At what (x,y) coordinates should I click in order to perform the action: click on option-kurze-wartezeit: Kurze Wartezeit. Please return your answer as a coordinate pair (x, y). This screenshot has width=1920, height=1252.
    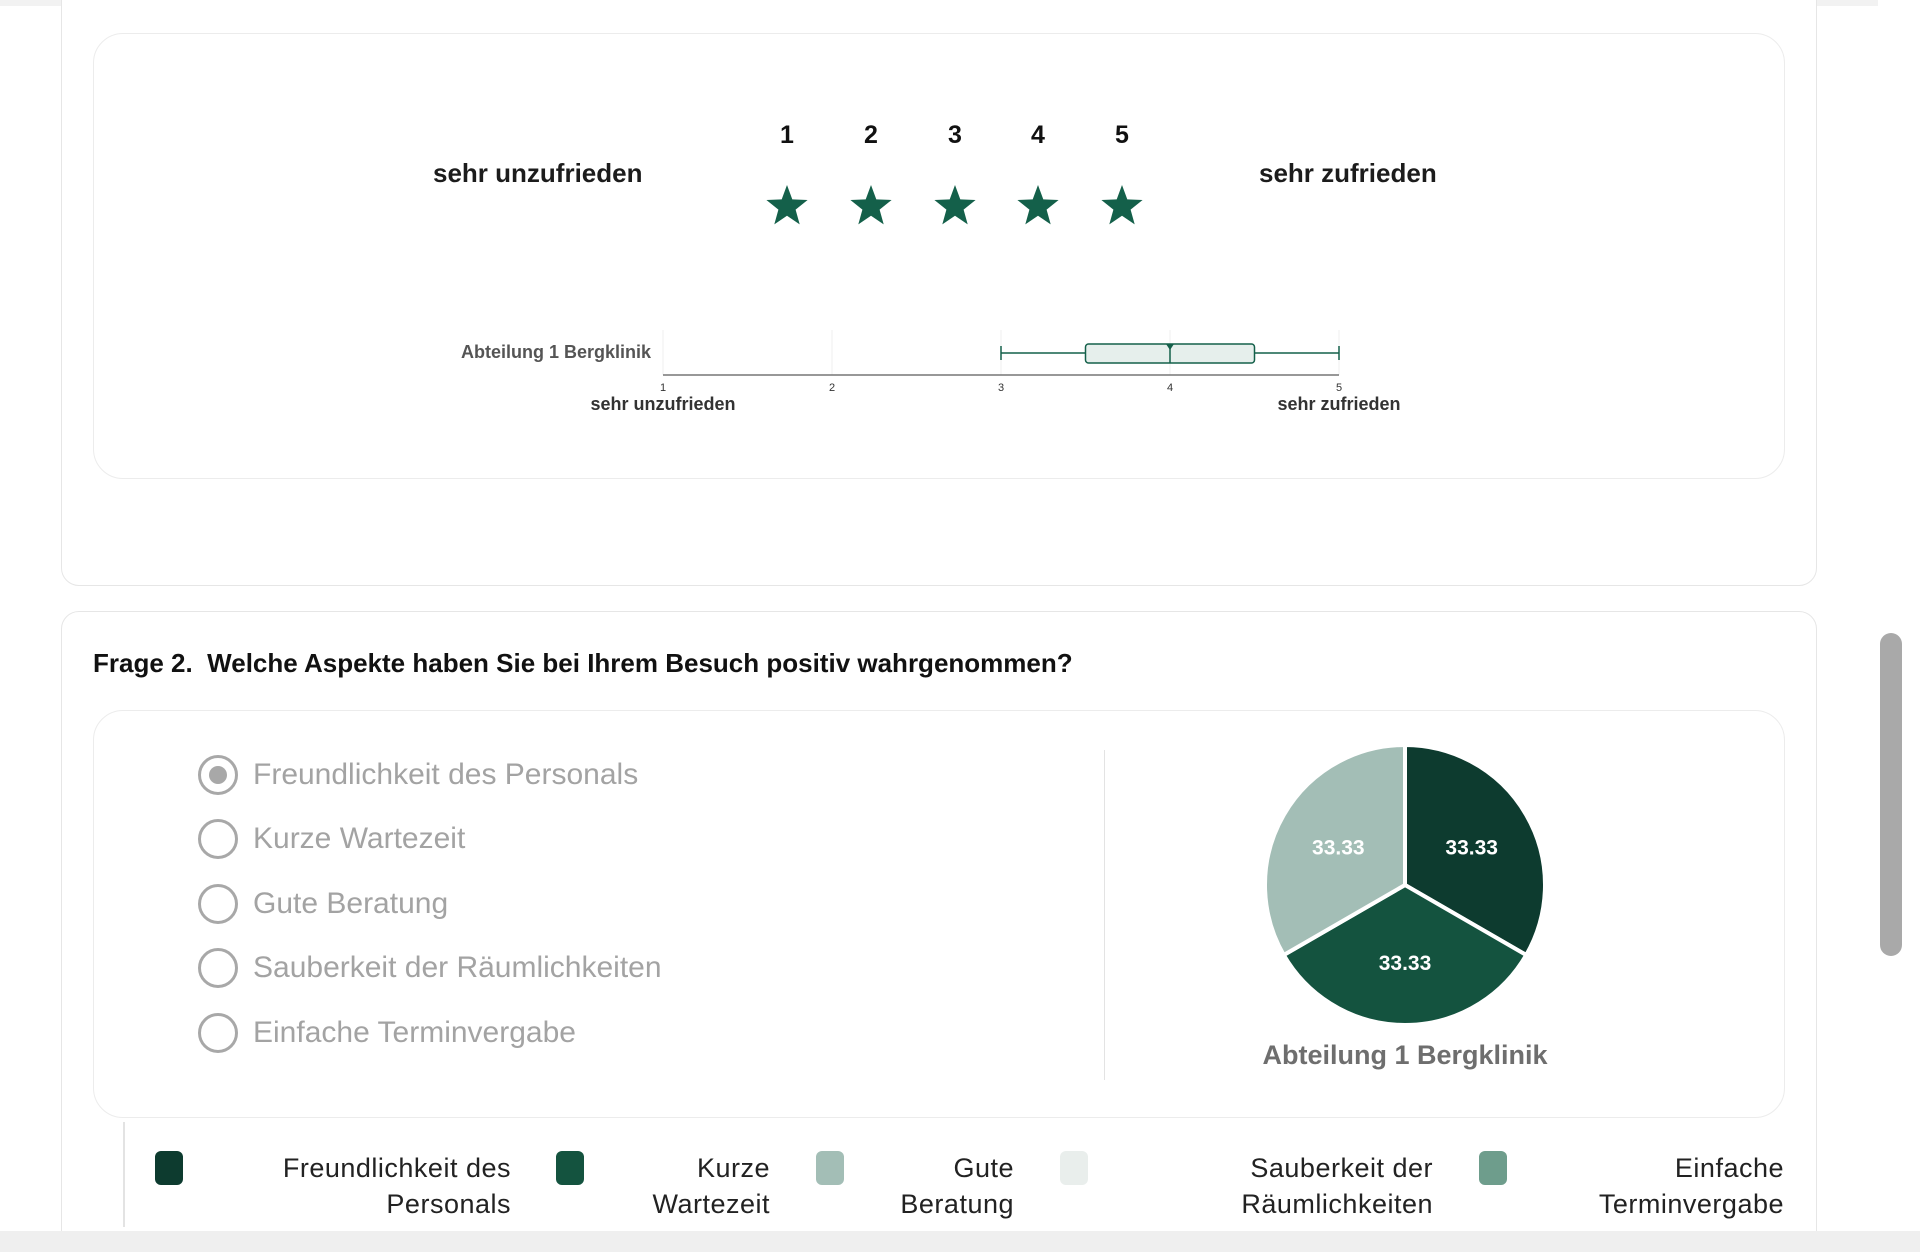
    Looking at the image, I should click on (331, 839).